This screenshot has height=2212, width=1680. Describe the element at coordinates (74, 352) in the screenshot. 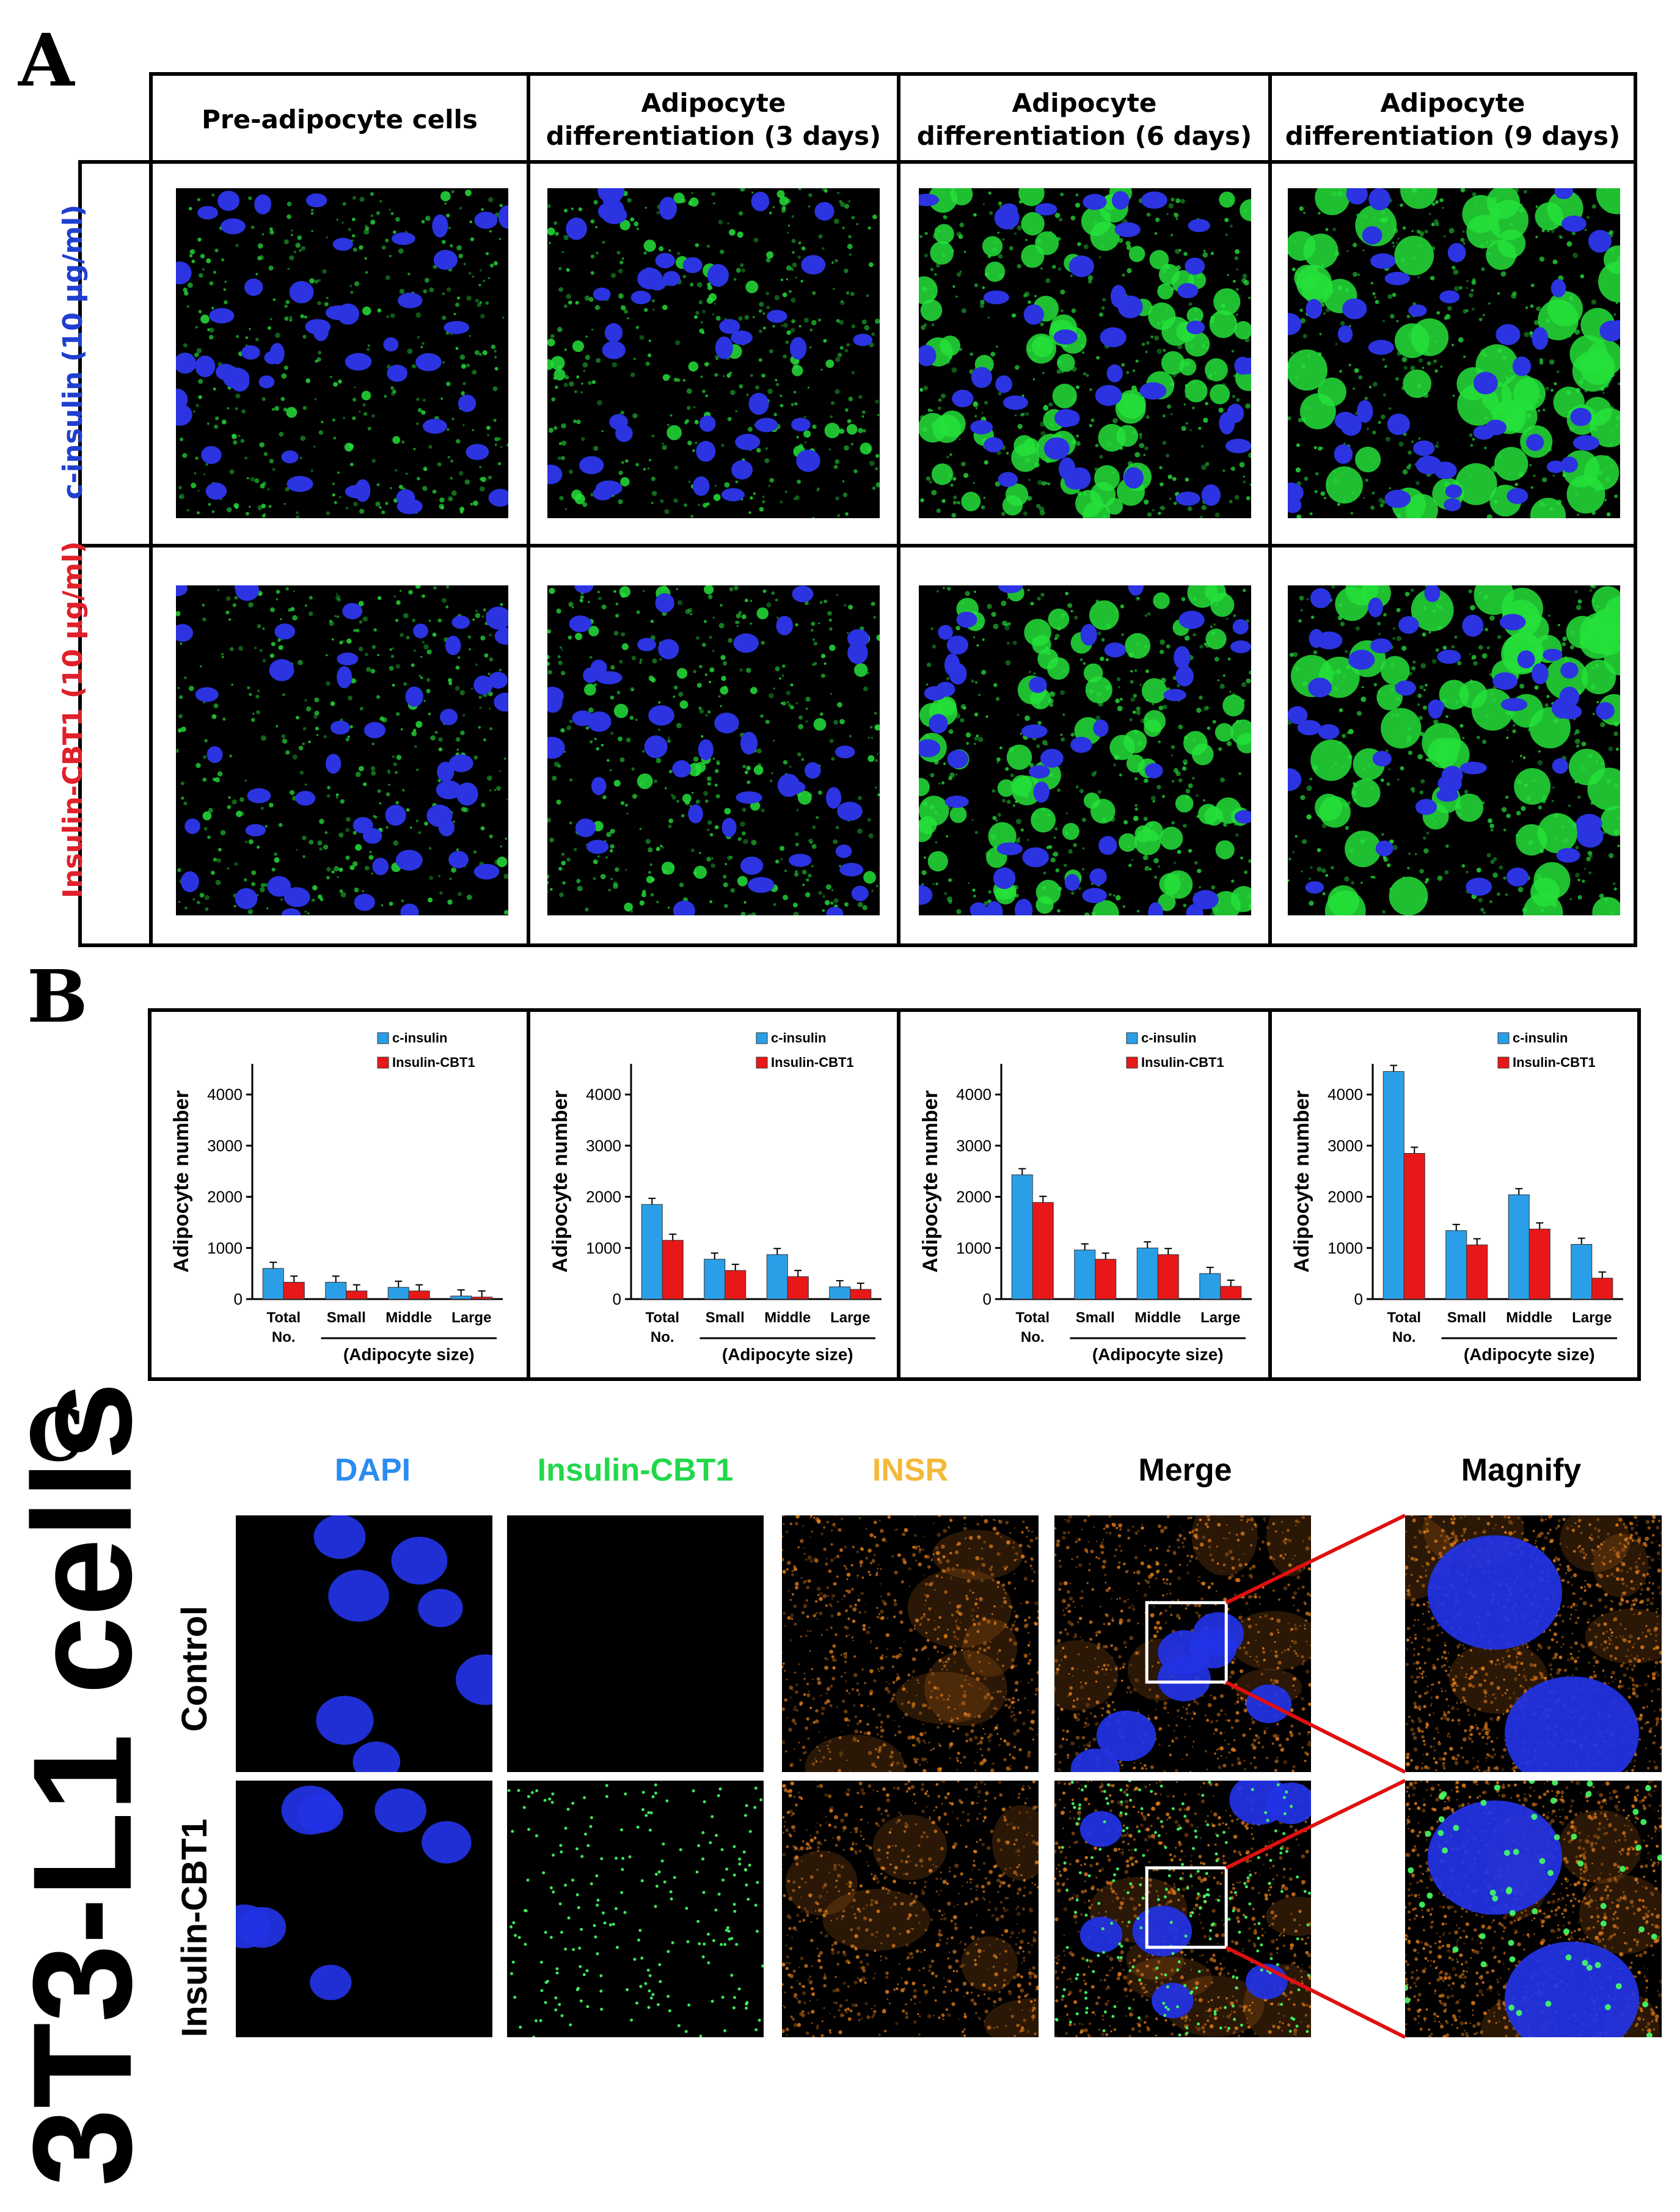

I see `row-label-c-insulin: c-insulin (10 μg/ml)` at that location.